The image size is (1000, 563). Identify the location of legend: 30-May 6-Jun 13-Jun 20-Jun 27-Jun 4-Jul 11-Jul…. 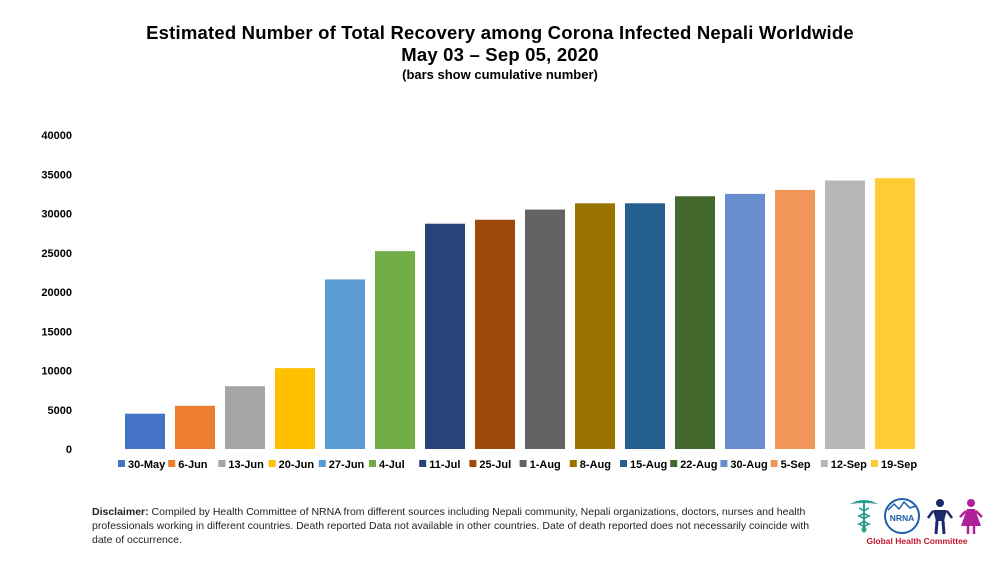
(517, 465).